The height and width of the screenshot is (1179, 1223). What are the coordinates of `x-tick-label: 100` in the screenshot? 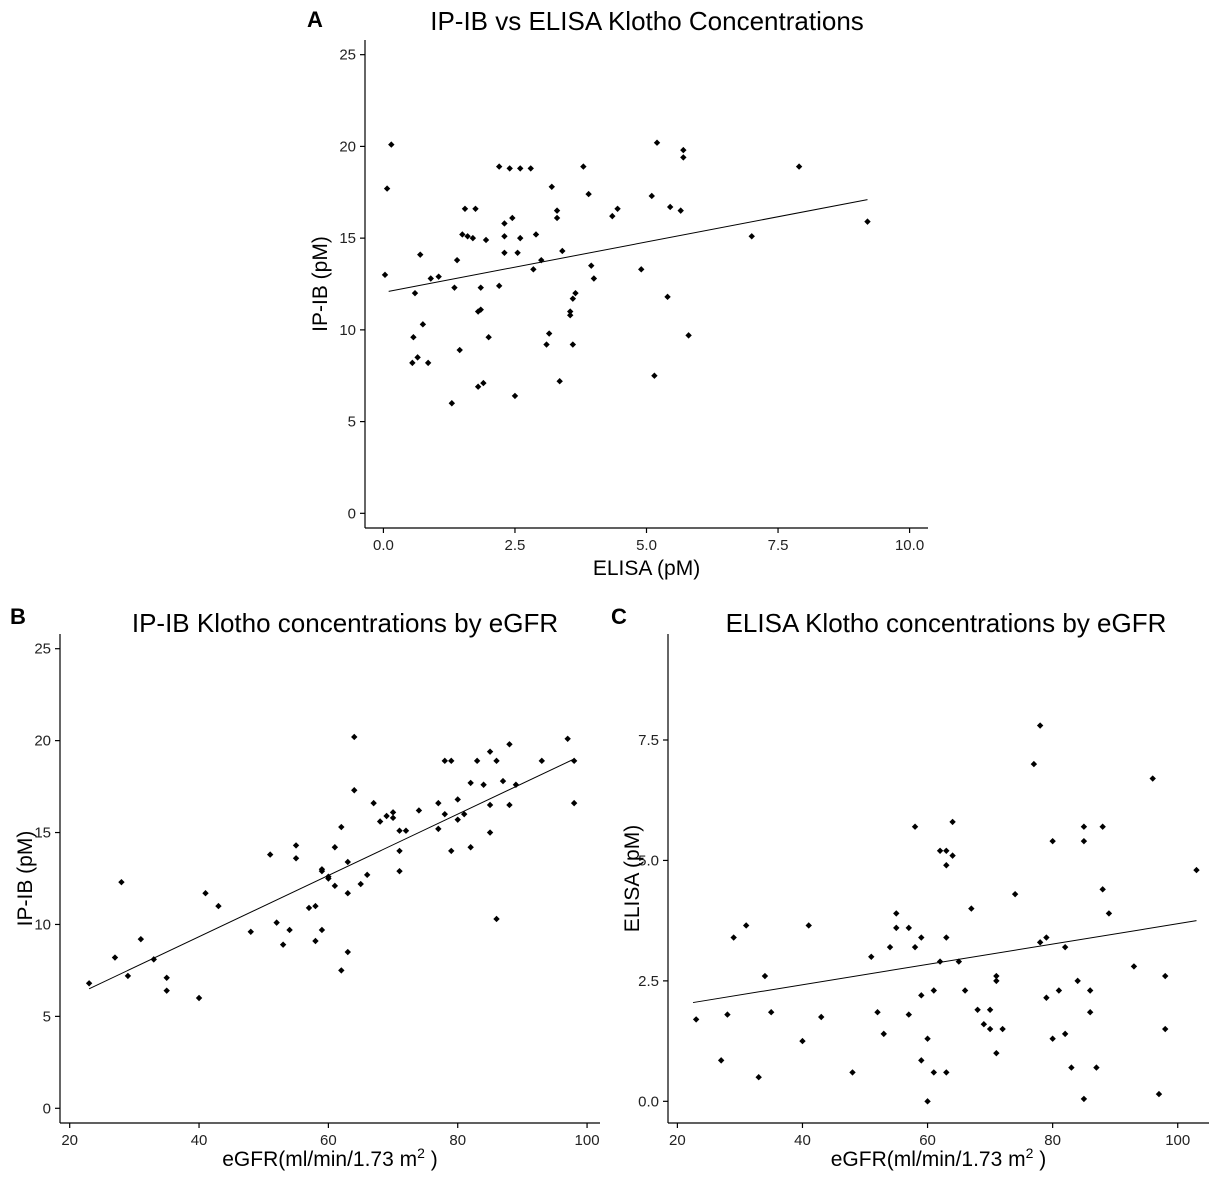 It's located at (587, 1140).